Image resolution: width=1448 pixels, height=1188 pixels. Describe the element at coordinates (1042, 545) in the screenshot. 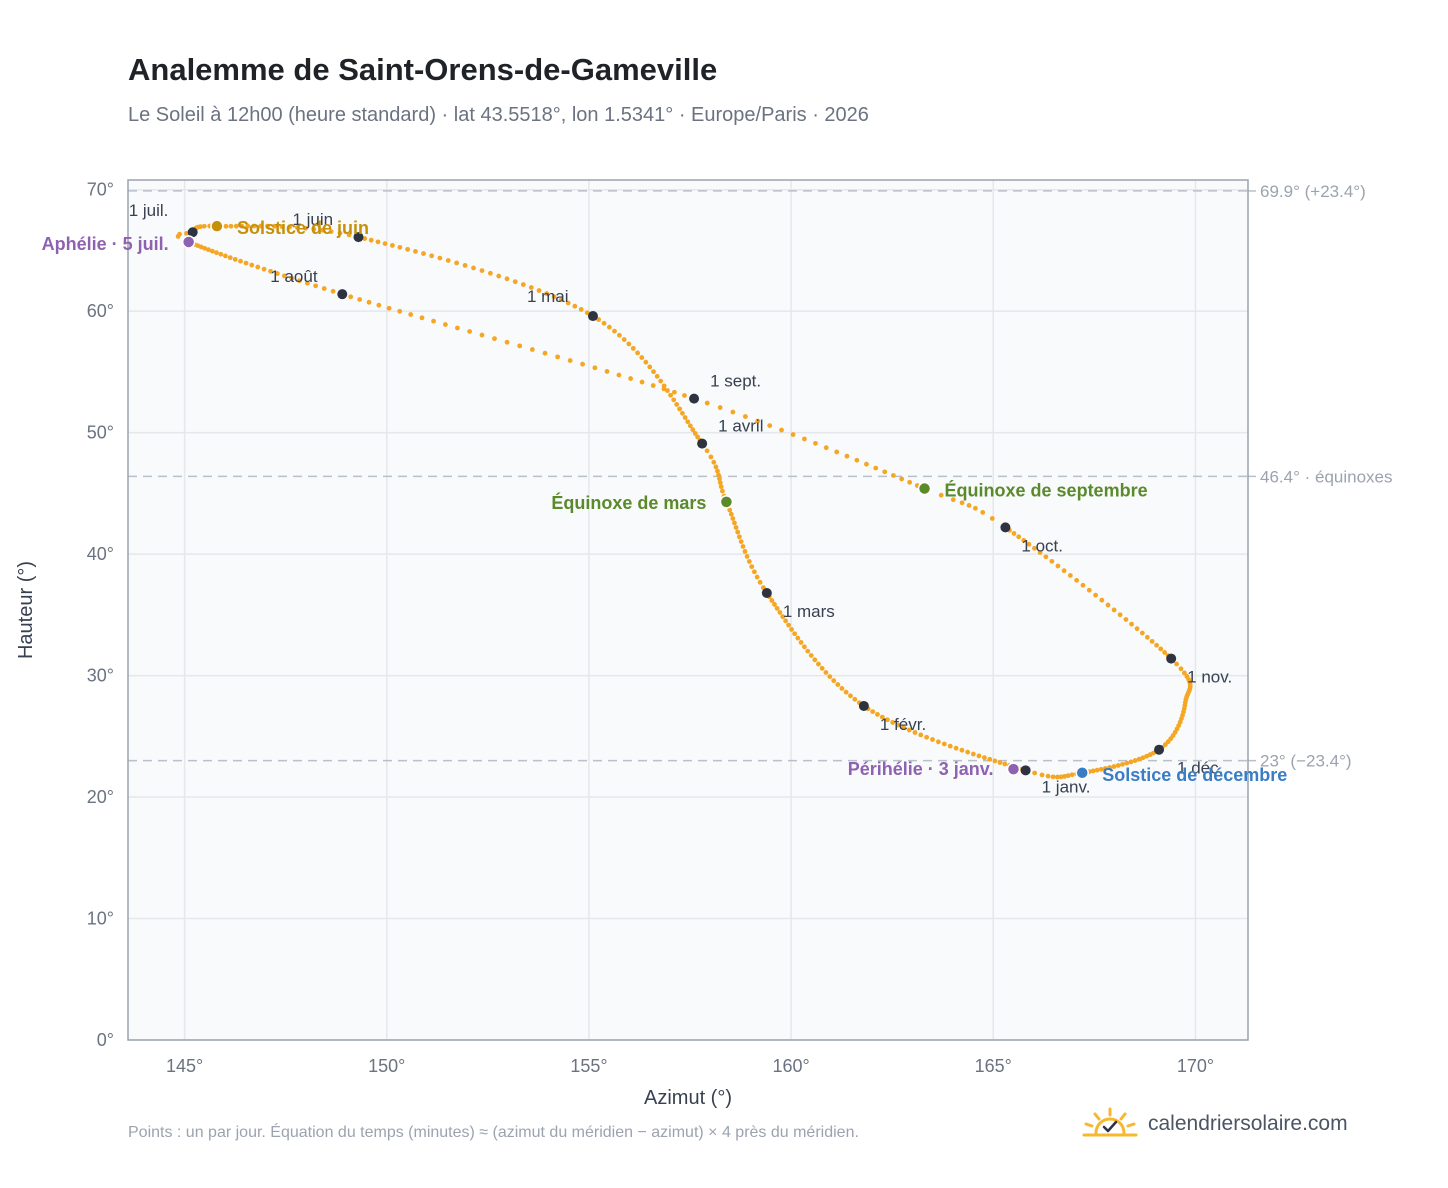

I see `month-label-1-oct: 1 oct.` at that location.